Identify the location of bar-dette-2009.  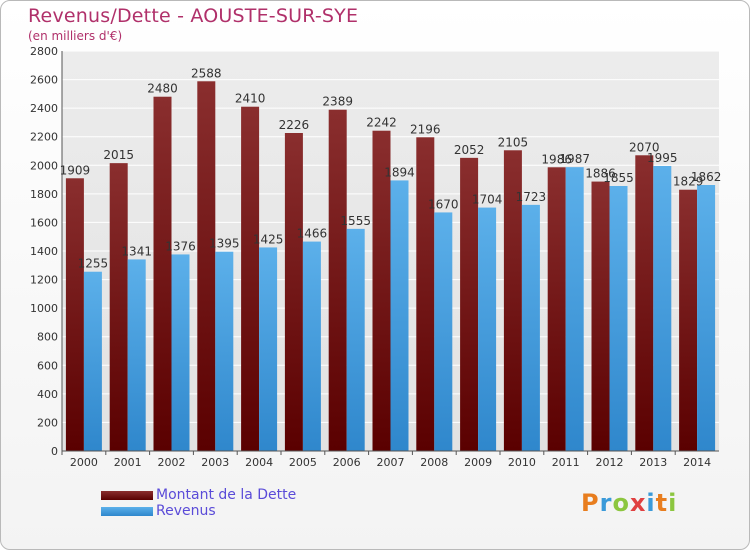
(469, 304).